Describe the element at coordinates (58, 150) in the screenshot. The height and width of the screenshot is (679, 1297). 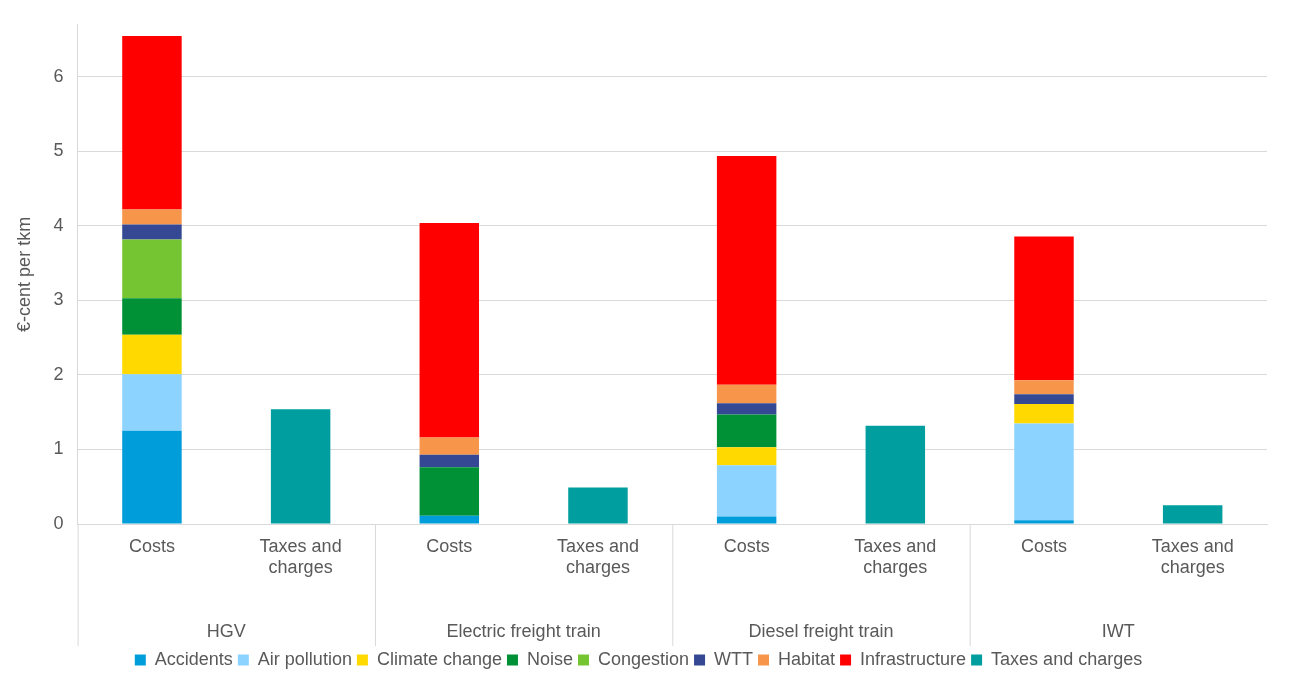
I see `y-tick-label: 5` at that location.